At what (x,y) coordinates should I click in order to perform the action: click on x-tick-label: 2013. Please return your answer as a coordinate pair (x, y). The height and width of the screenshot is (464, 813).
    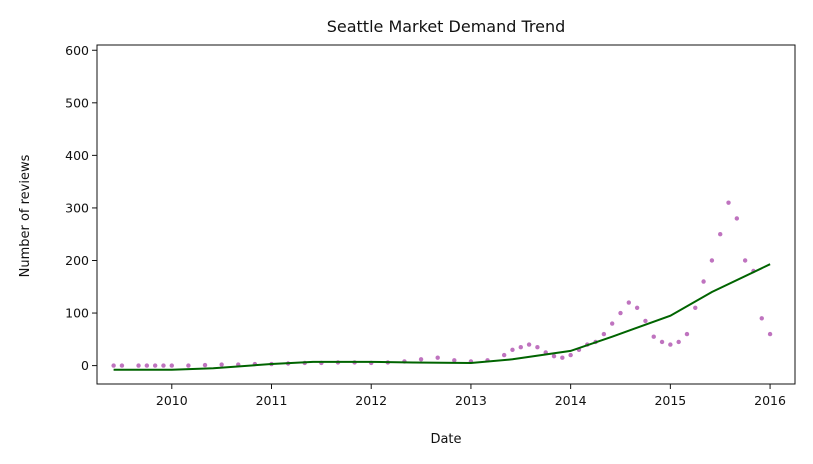
    Looking at the image, I should click on (471, 400).